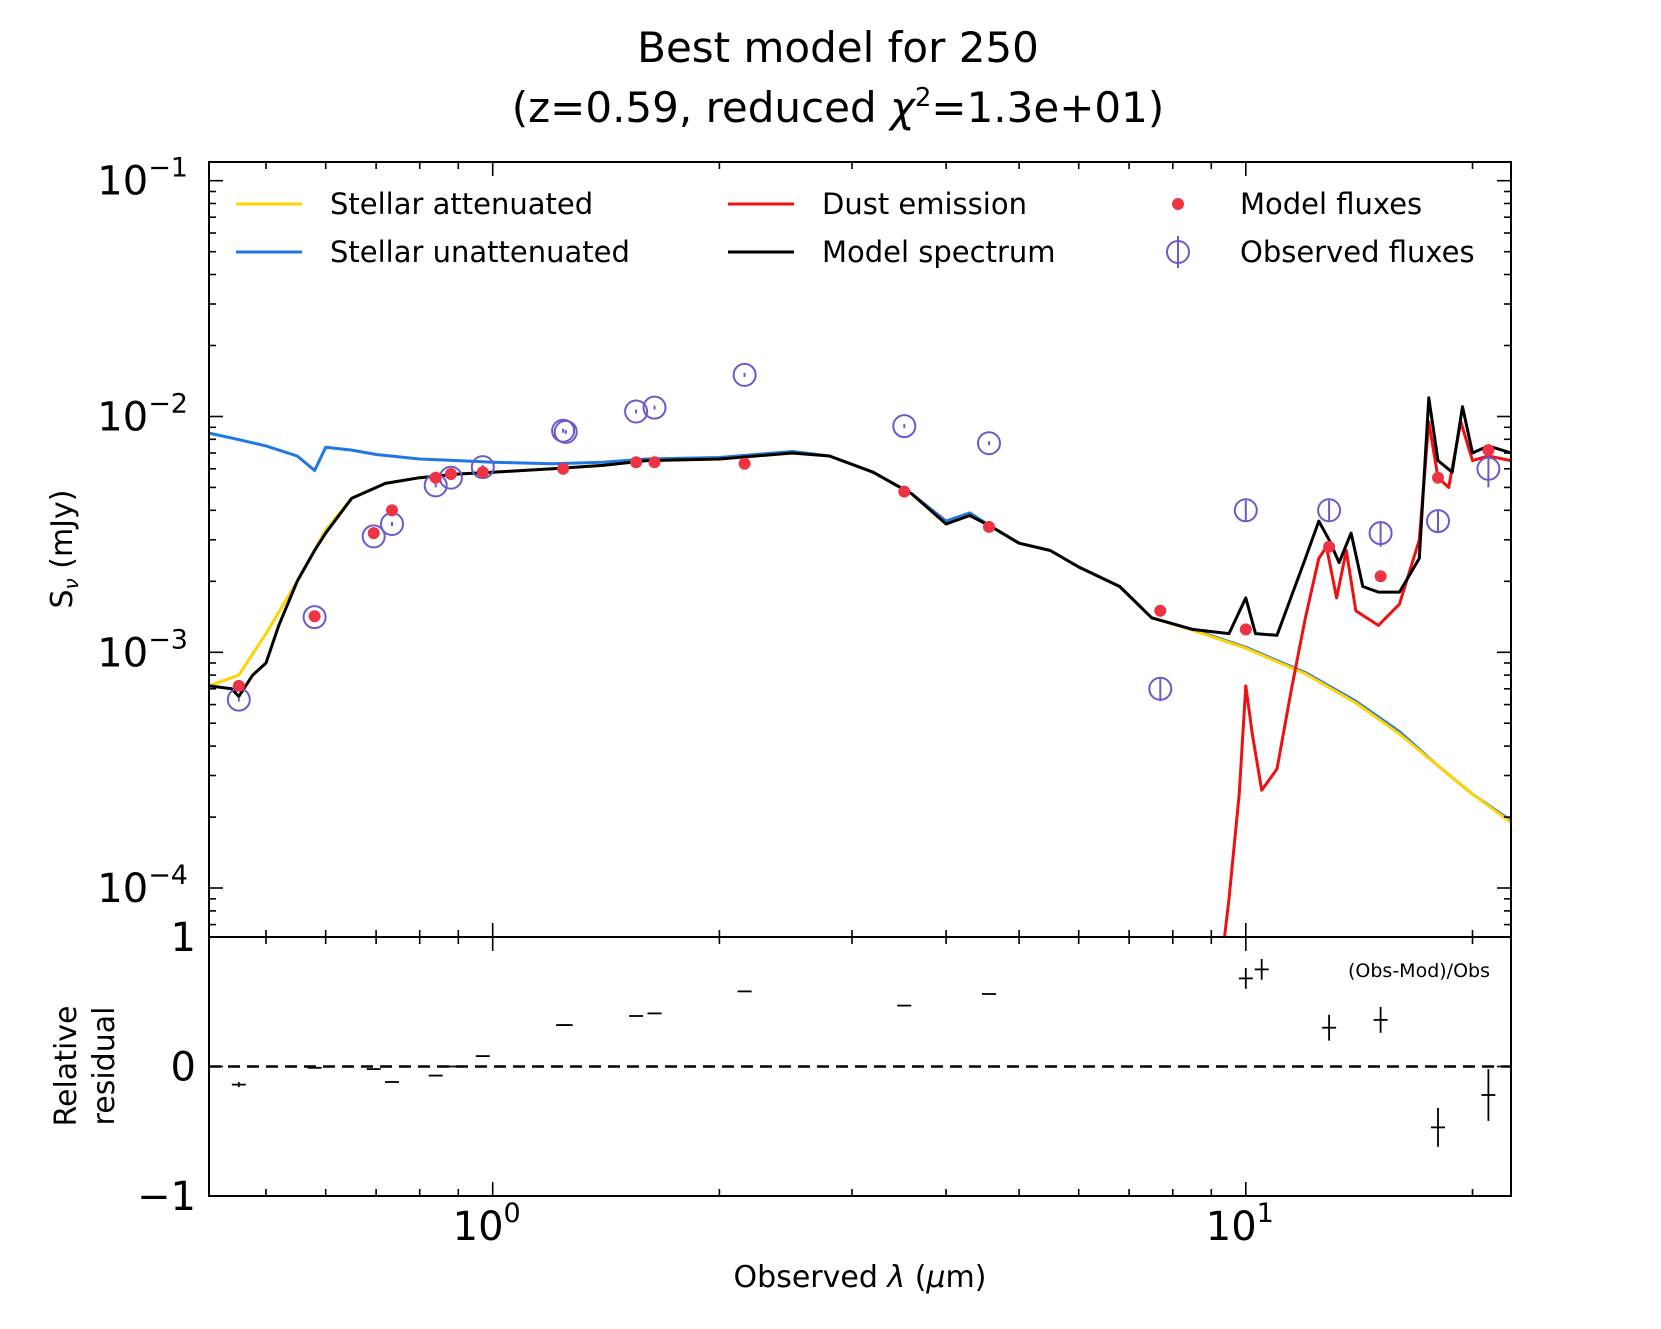 This screenshot has height=1329, width=1661. What do you see at coordinates (142, 886) in the screenshot?
I see `y-tick-label: 10⁻⁴` at bounding box center [142, 886].